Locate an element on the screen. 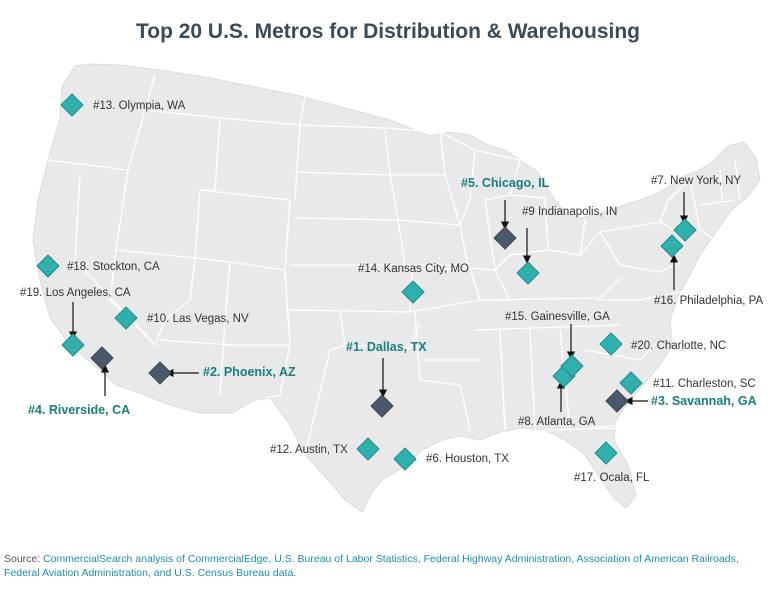  source-prefix: Source: is located at coordinates (22, 559).